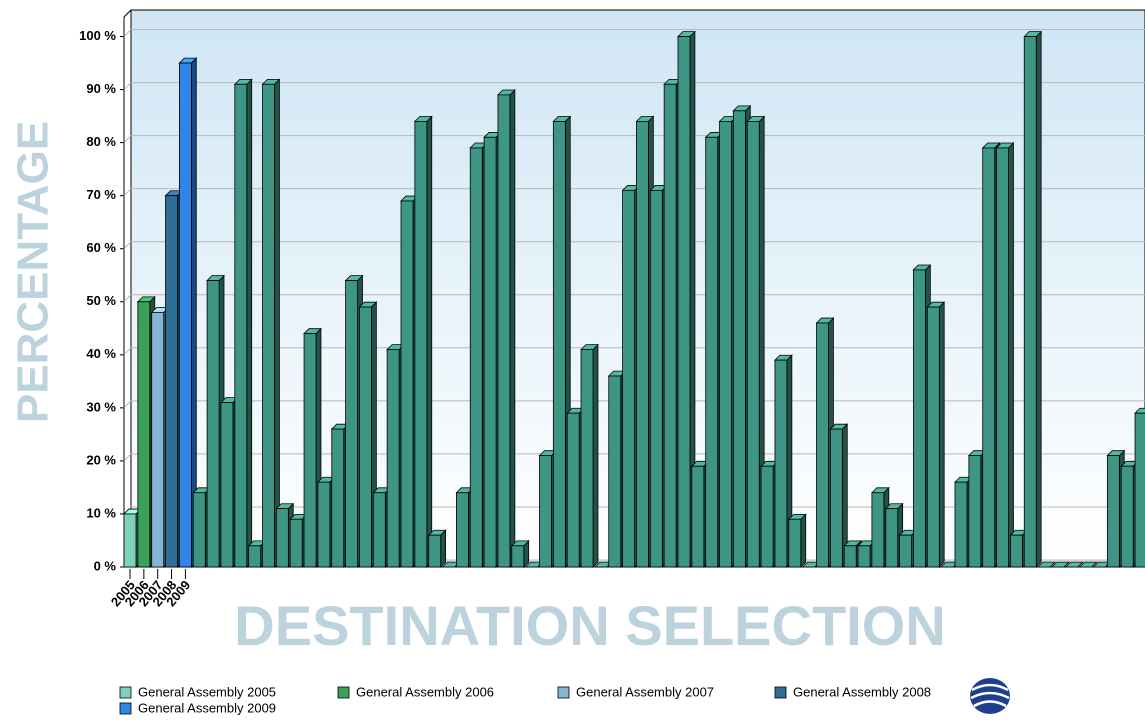 The width and height of the screenshot is (1145, 722). Describe the element at coordinates (425, 691) in the screenshot. I see `legend-label: General Assembly 2006` at that location.